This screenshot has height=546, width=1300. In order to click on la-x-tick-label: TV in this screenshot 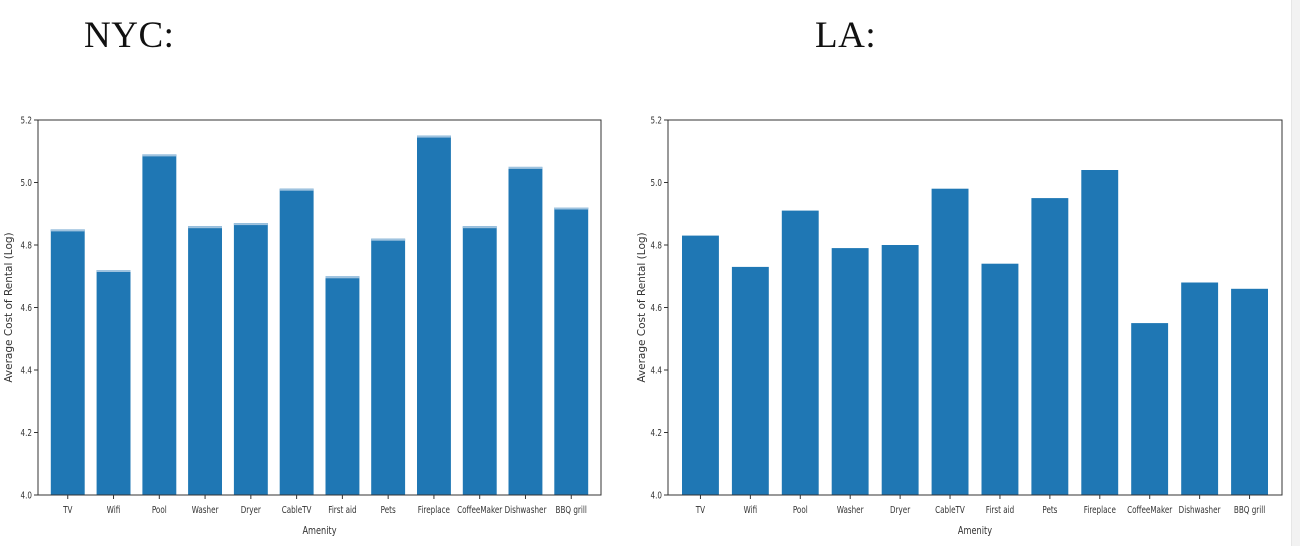, I will do `click(700, 510)`.